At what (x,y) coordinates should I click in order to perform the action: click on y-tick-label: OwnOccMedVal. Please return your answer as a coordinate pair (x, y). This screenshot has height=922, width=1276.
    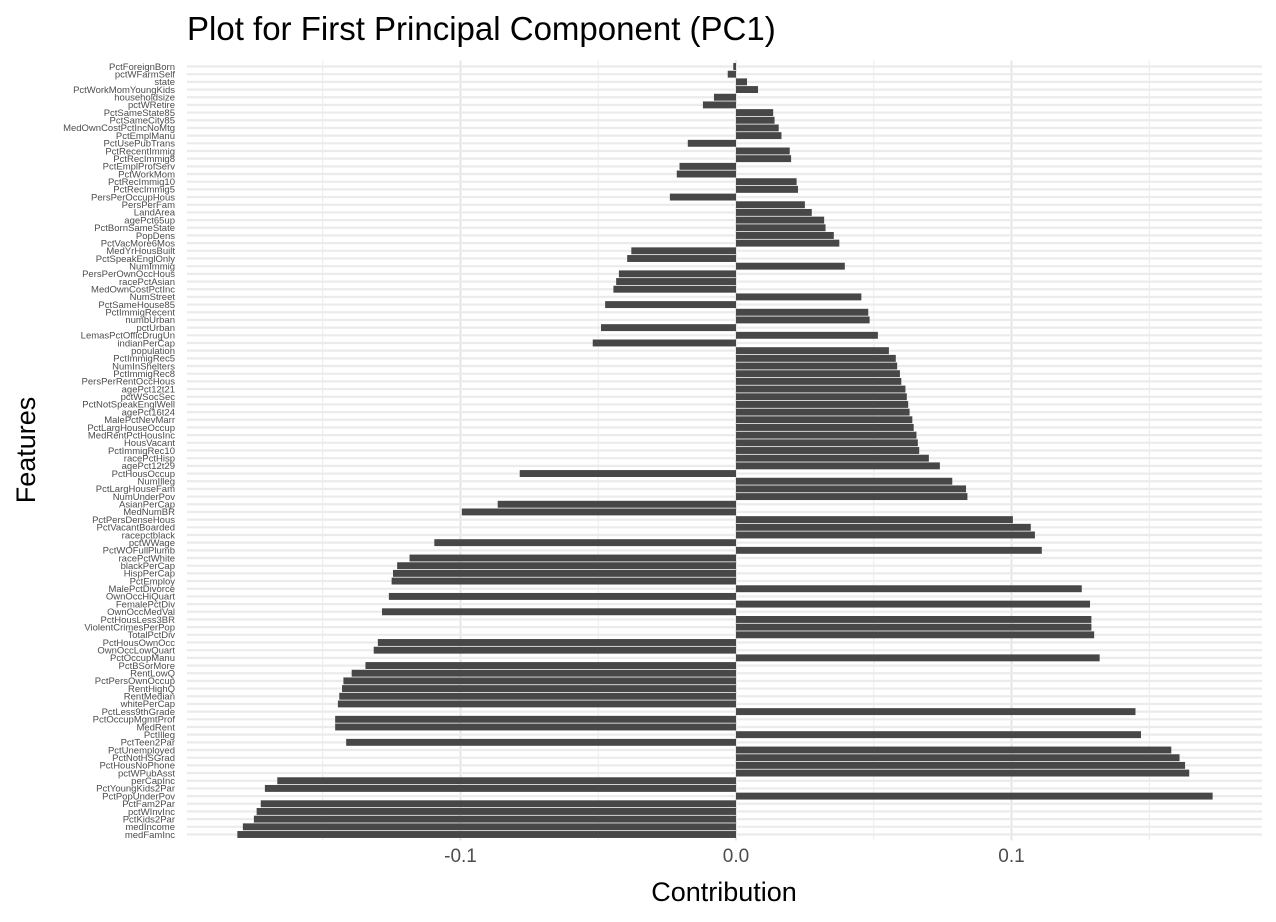
    Looking at the image, I should click on (141, 612).